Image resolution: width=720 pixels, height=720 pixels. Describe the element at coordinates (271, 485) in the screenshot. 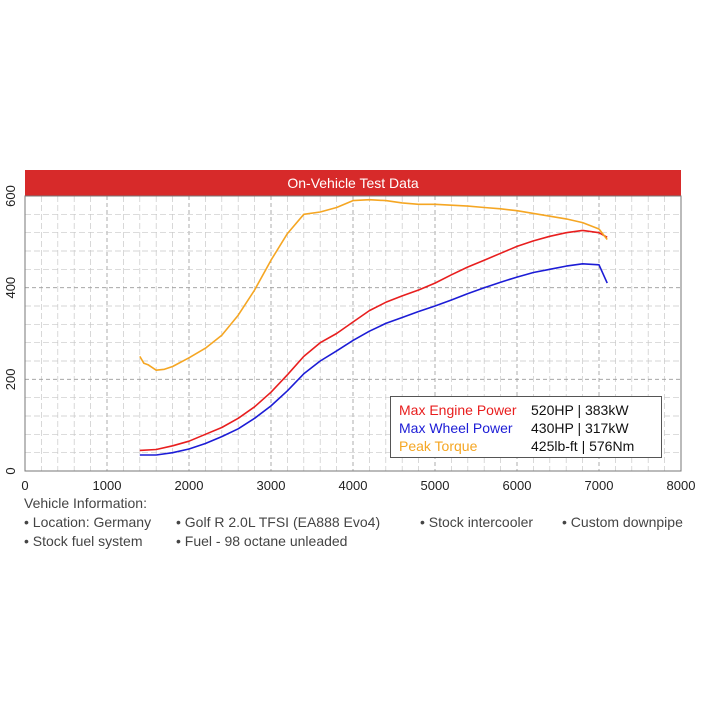

I see `x-tick-label: 3000` at that location.